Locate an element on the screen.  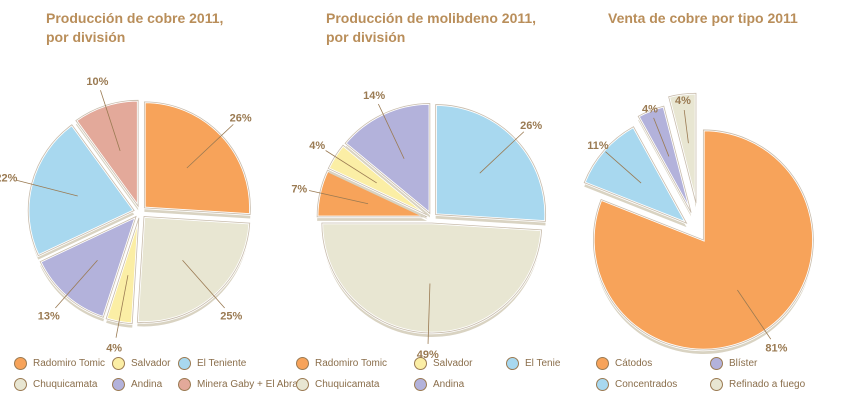
data-label-el-teniente: 26% is located at coordinates (531, 126).